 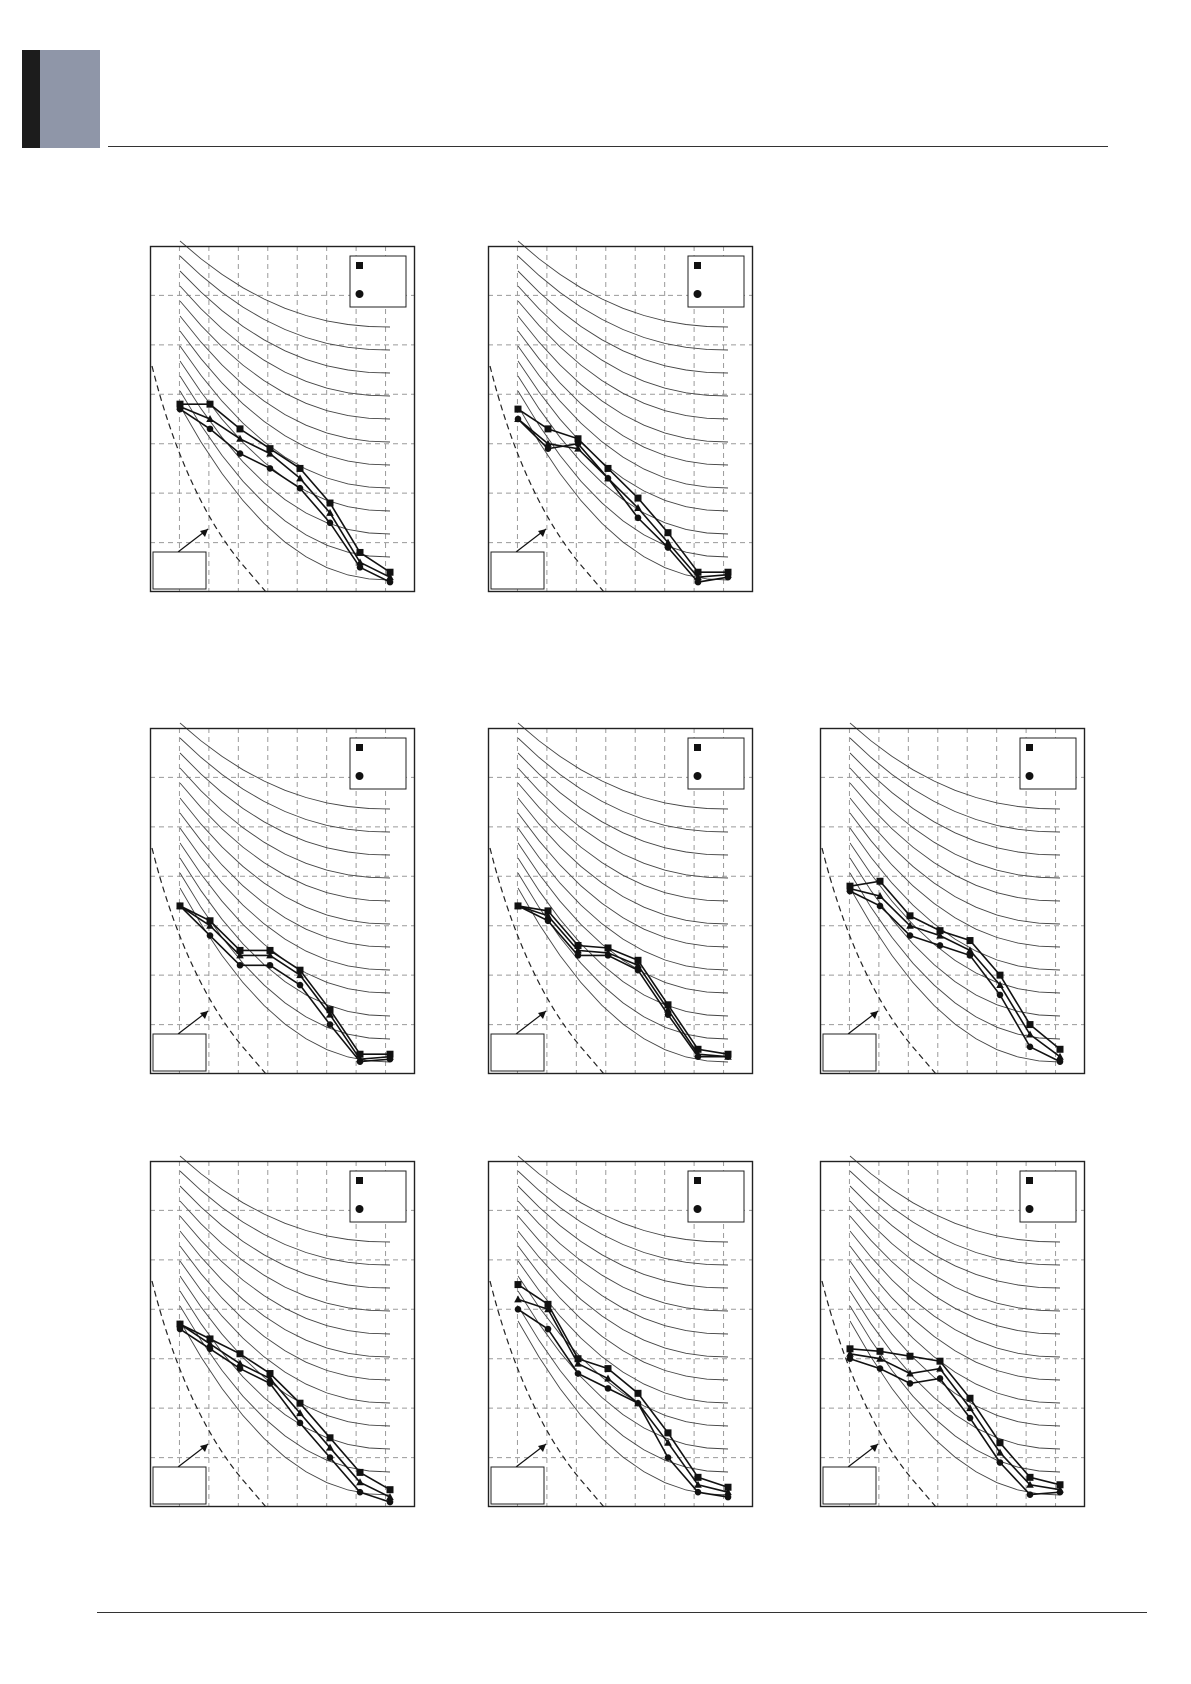 I want to click on series-line-triangle, so click(x=623, y=1395).